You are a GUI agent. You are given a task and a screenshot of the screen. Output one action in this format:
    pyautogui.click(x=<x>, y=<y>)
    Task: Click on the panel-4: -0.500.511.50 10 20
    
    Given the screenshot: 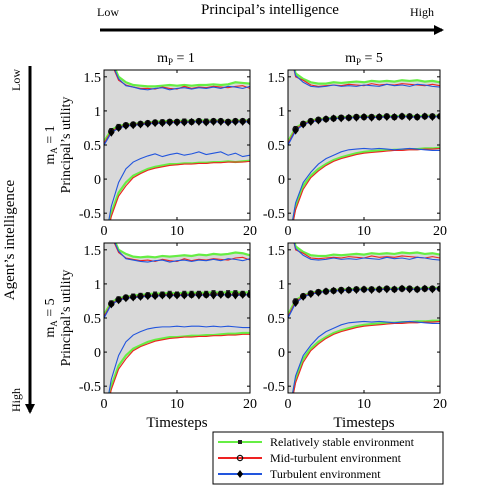 What is the action you would take?
    pyautogui.click(x=355, y=327)
    